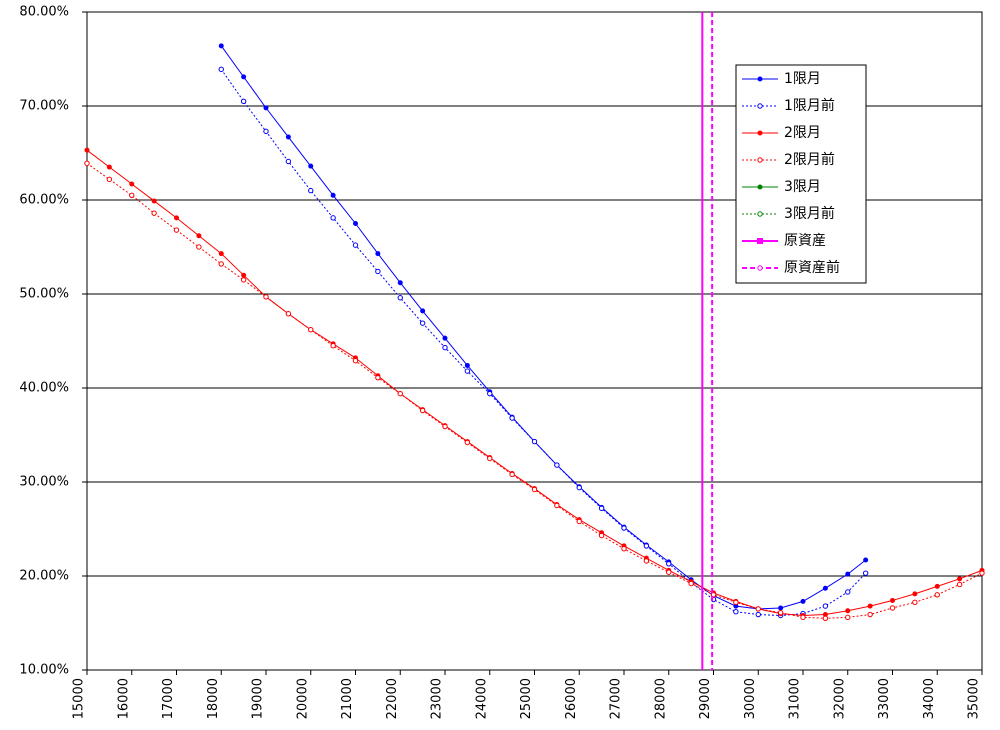 The width and height of the screenshot is (1000, 730). Describe the element at coordinates (801, 174) in the screenshot. I see `legend-box` at that location.